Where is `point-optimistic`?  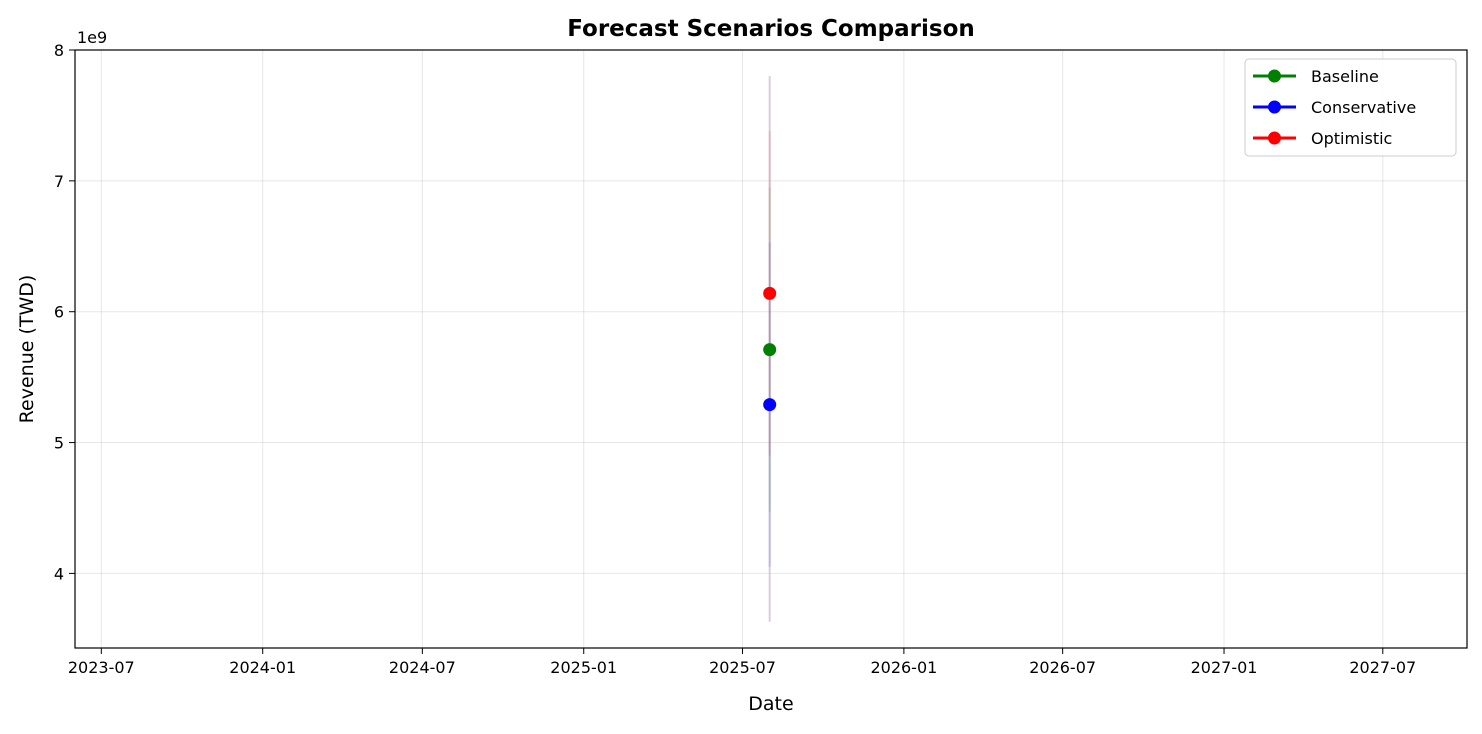
point-optimistic is located at coordinates (770, 293).